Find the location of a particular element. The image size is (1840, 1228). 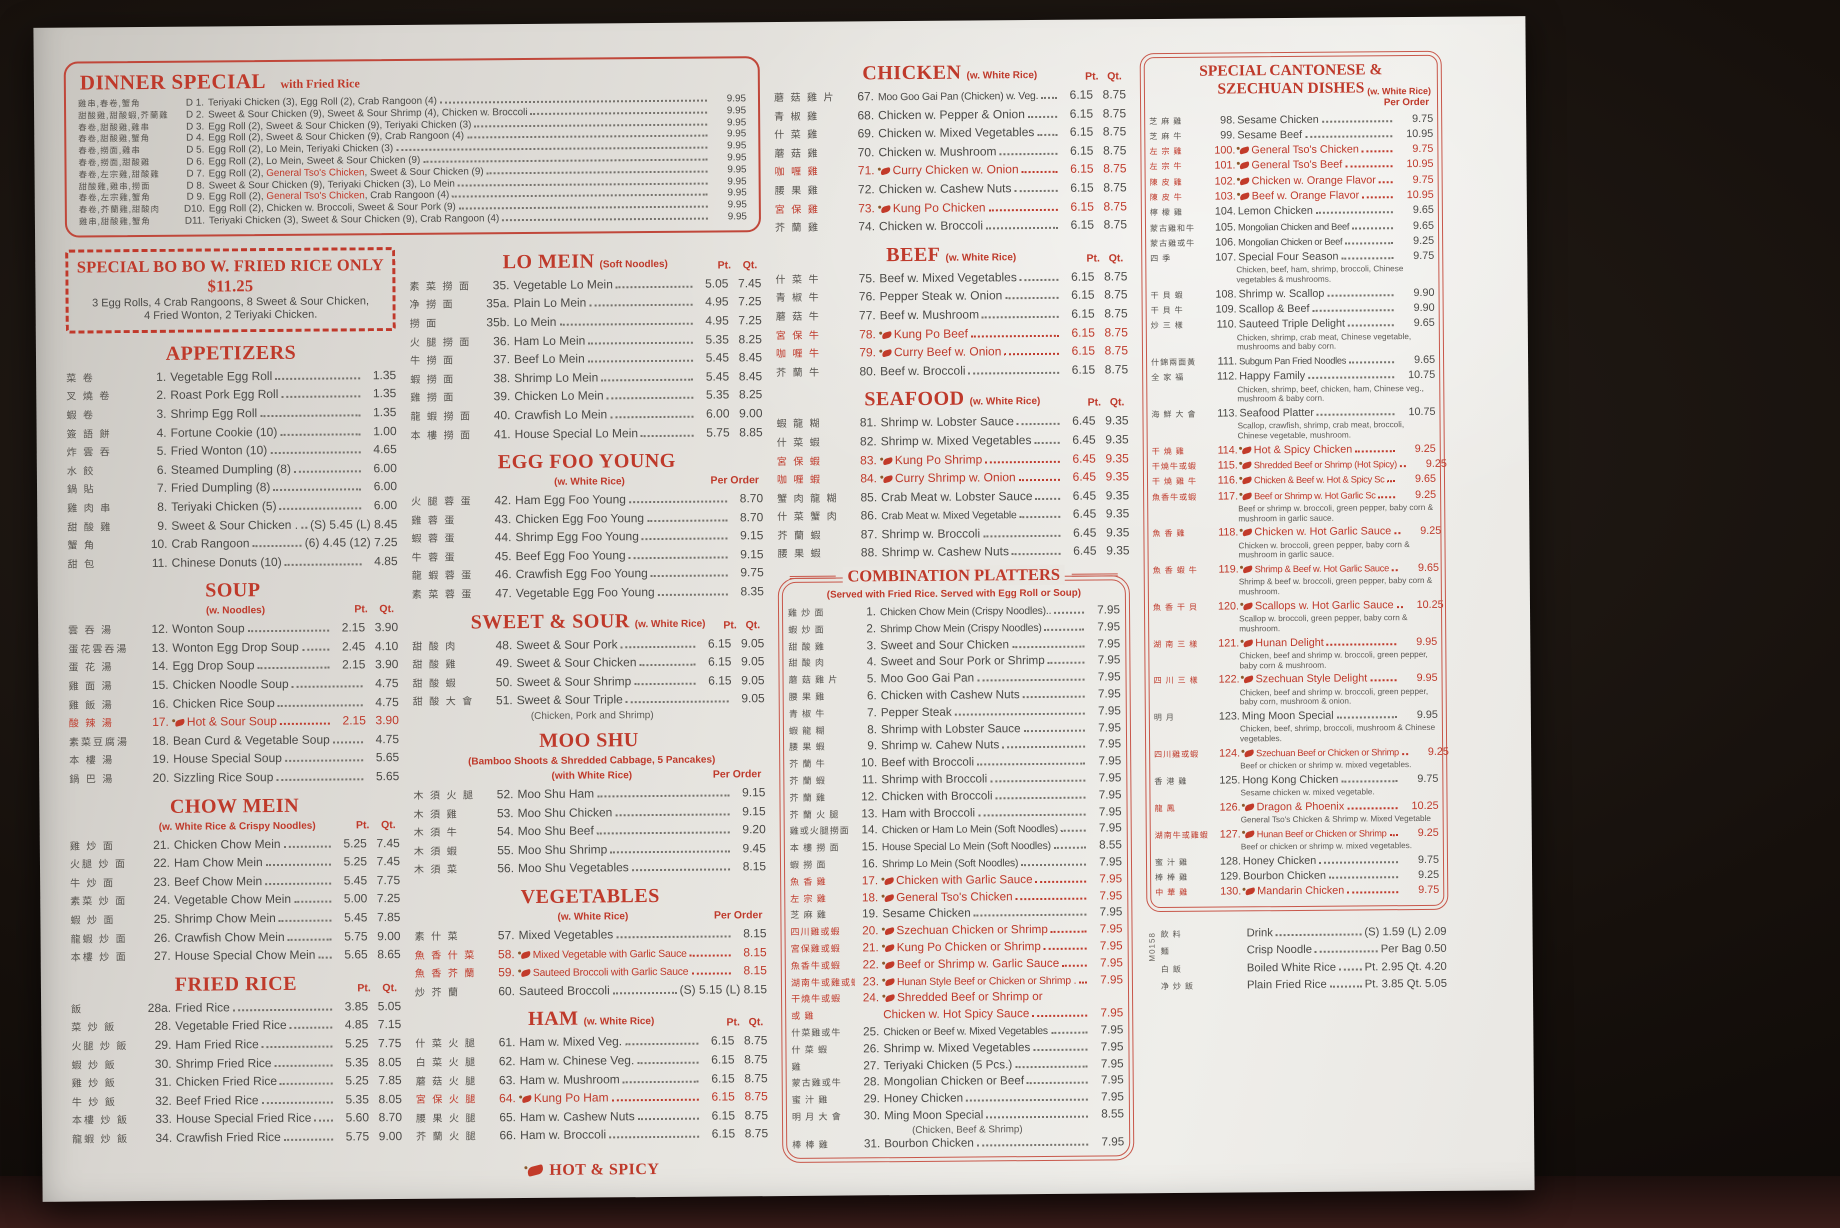

item-chinese-label: 素菜 炒 面 is located at coordinates (99, 902).